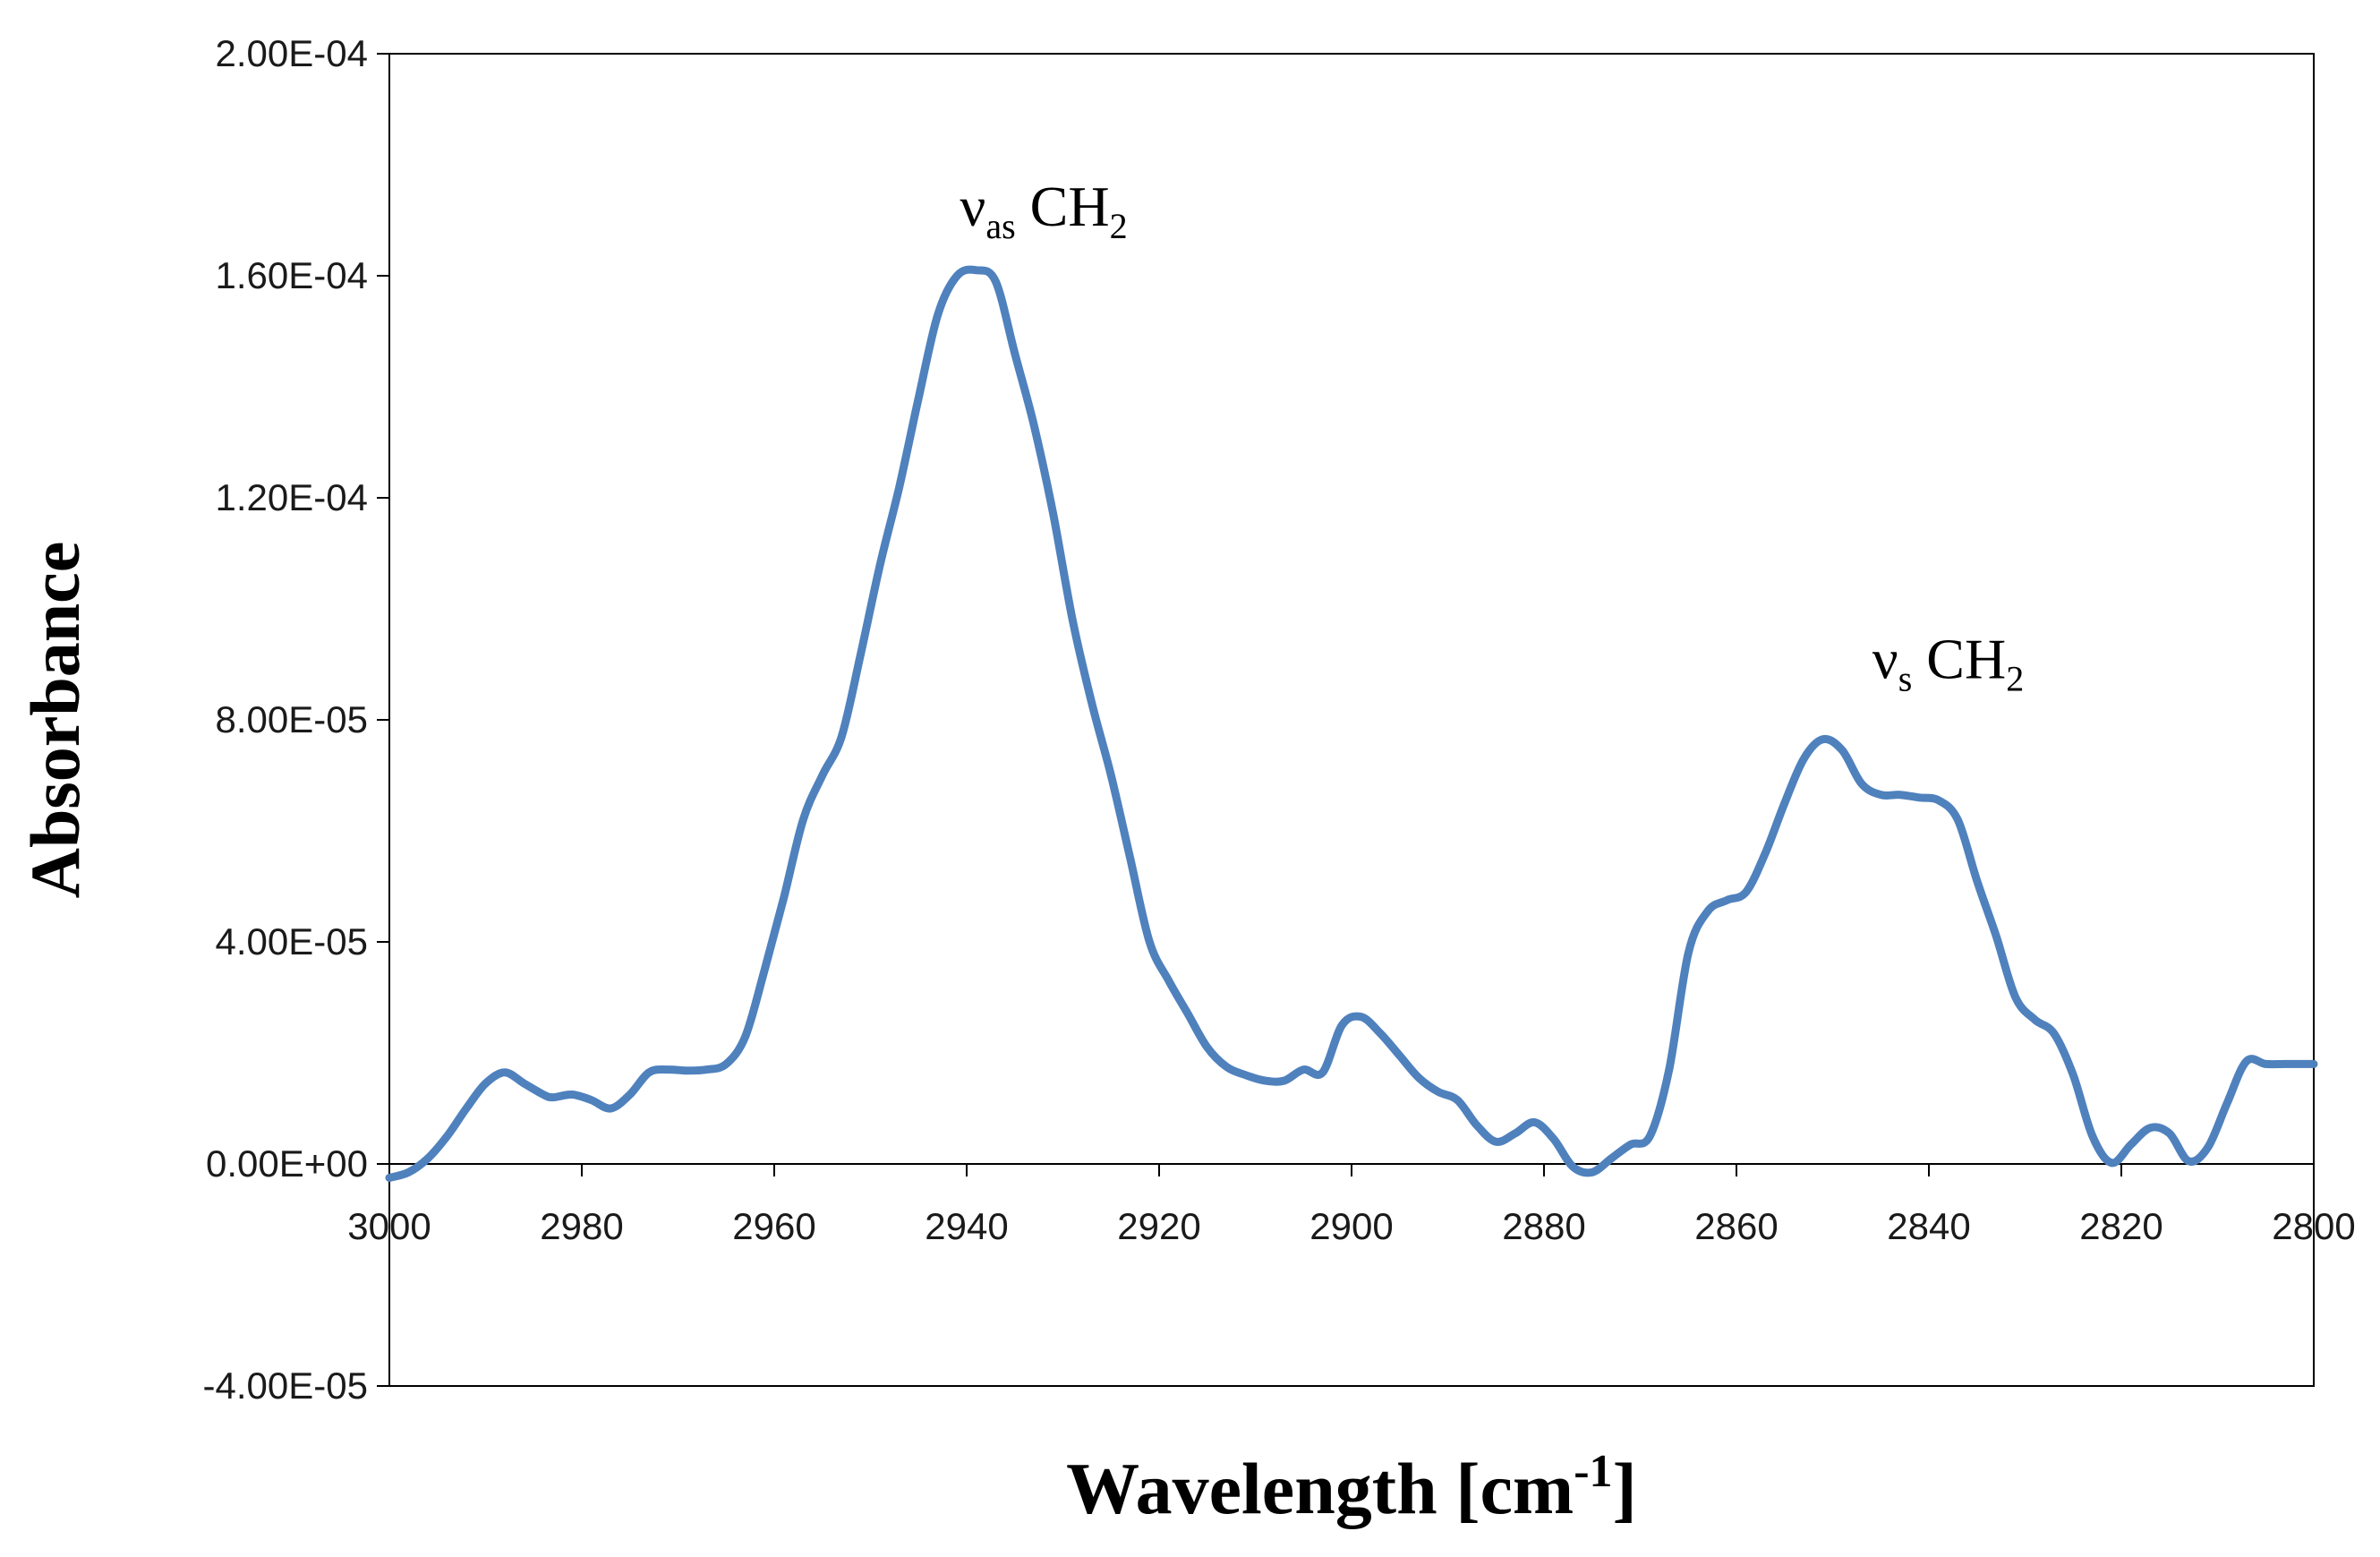 The height and width of the screenshot is (1557, 2380). Describe the element at coordinates (1593, 1472) in the screenshot. I see `x-axis-title-exponent: -1` at that location.